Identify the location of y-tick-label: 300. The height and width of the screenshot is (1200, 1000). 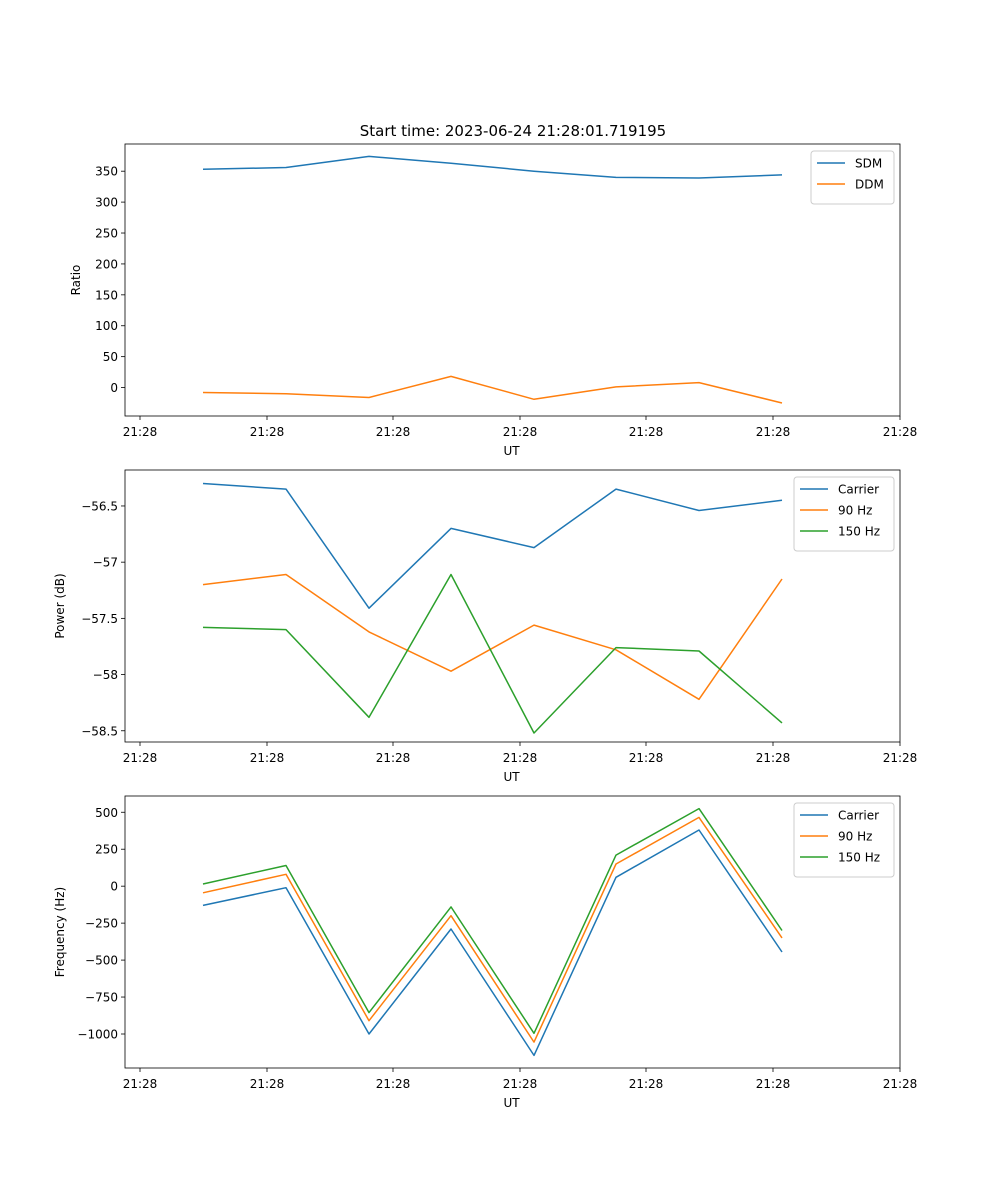
(106, 203).